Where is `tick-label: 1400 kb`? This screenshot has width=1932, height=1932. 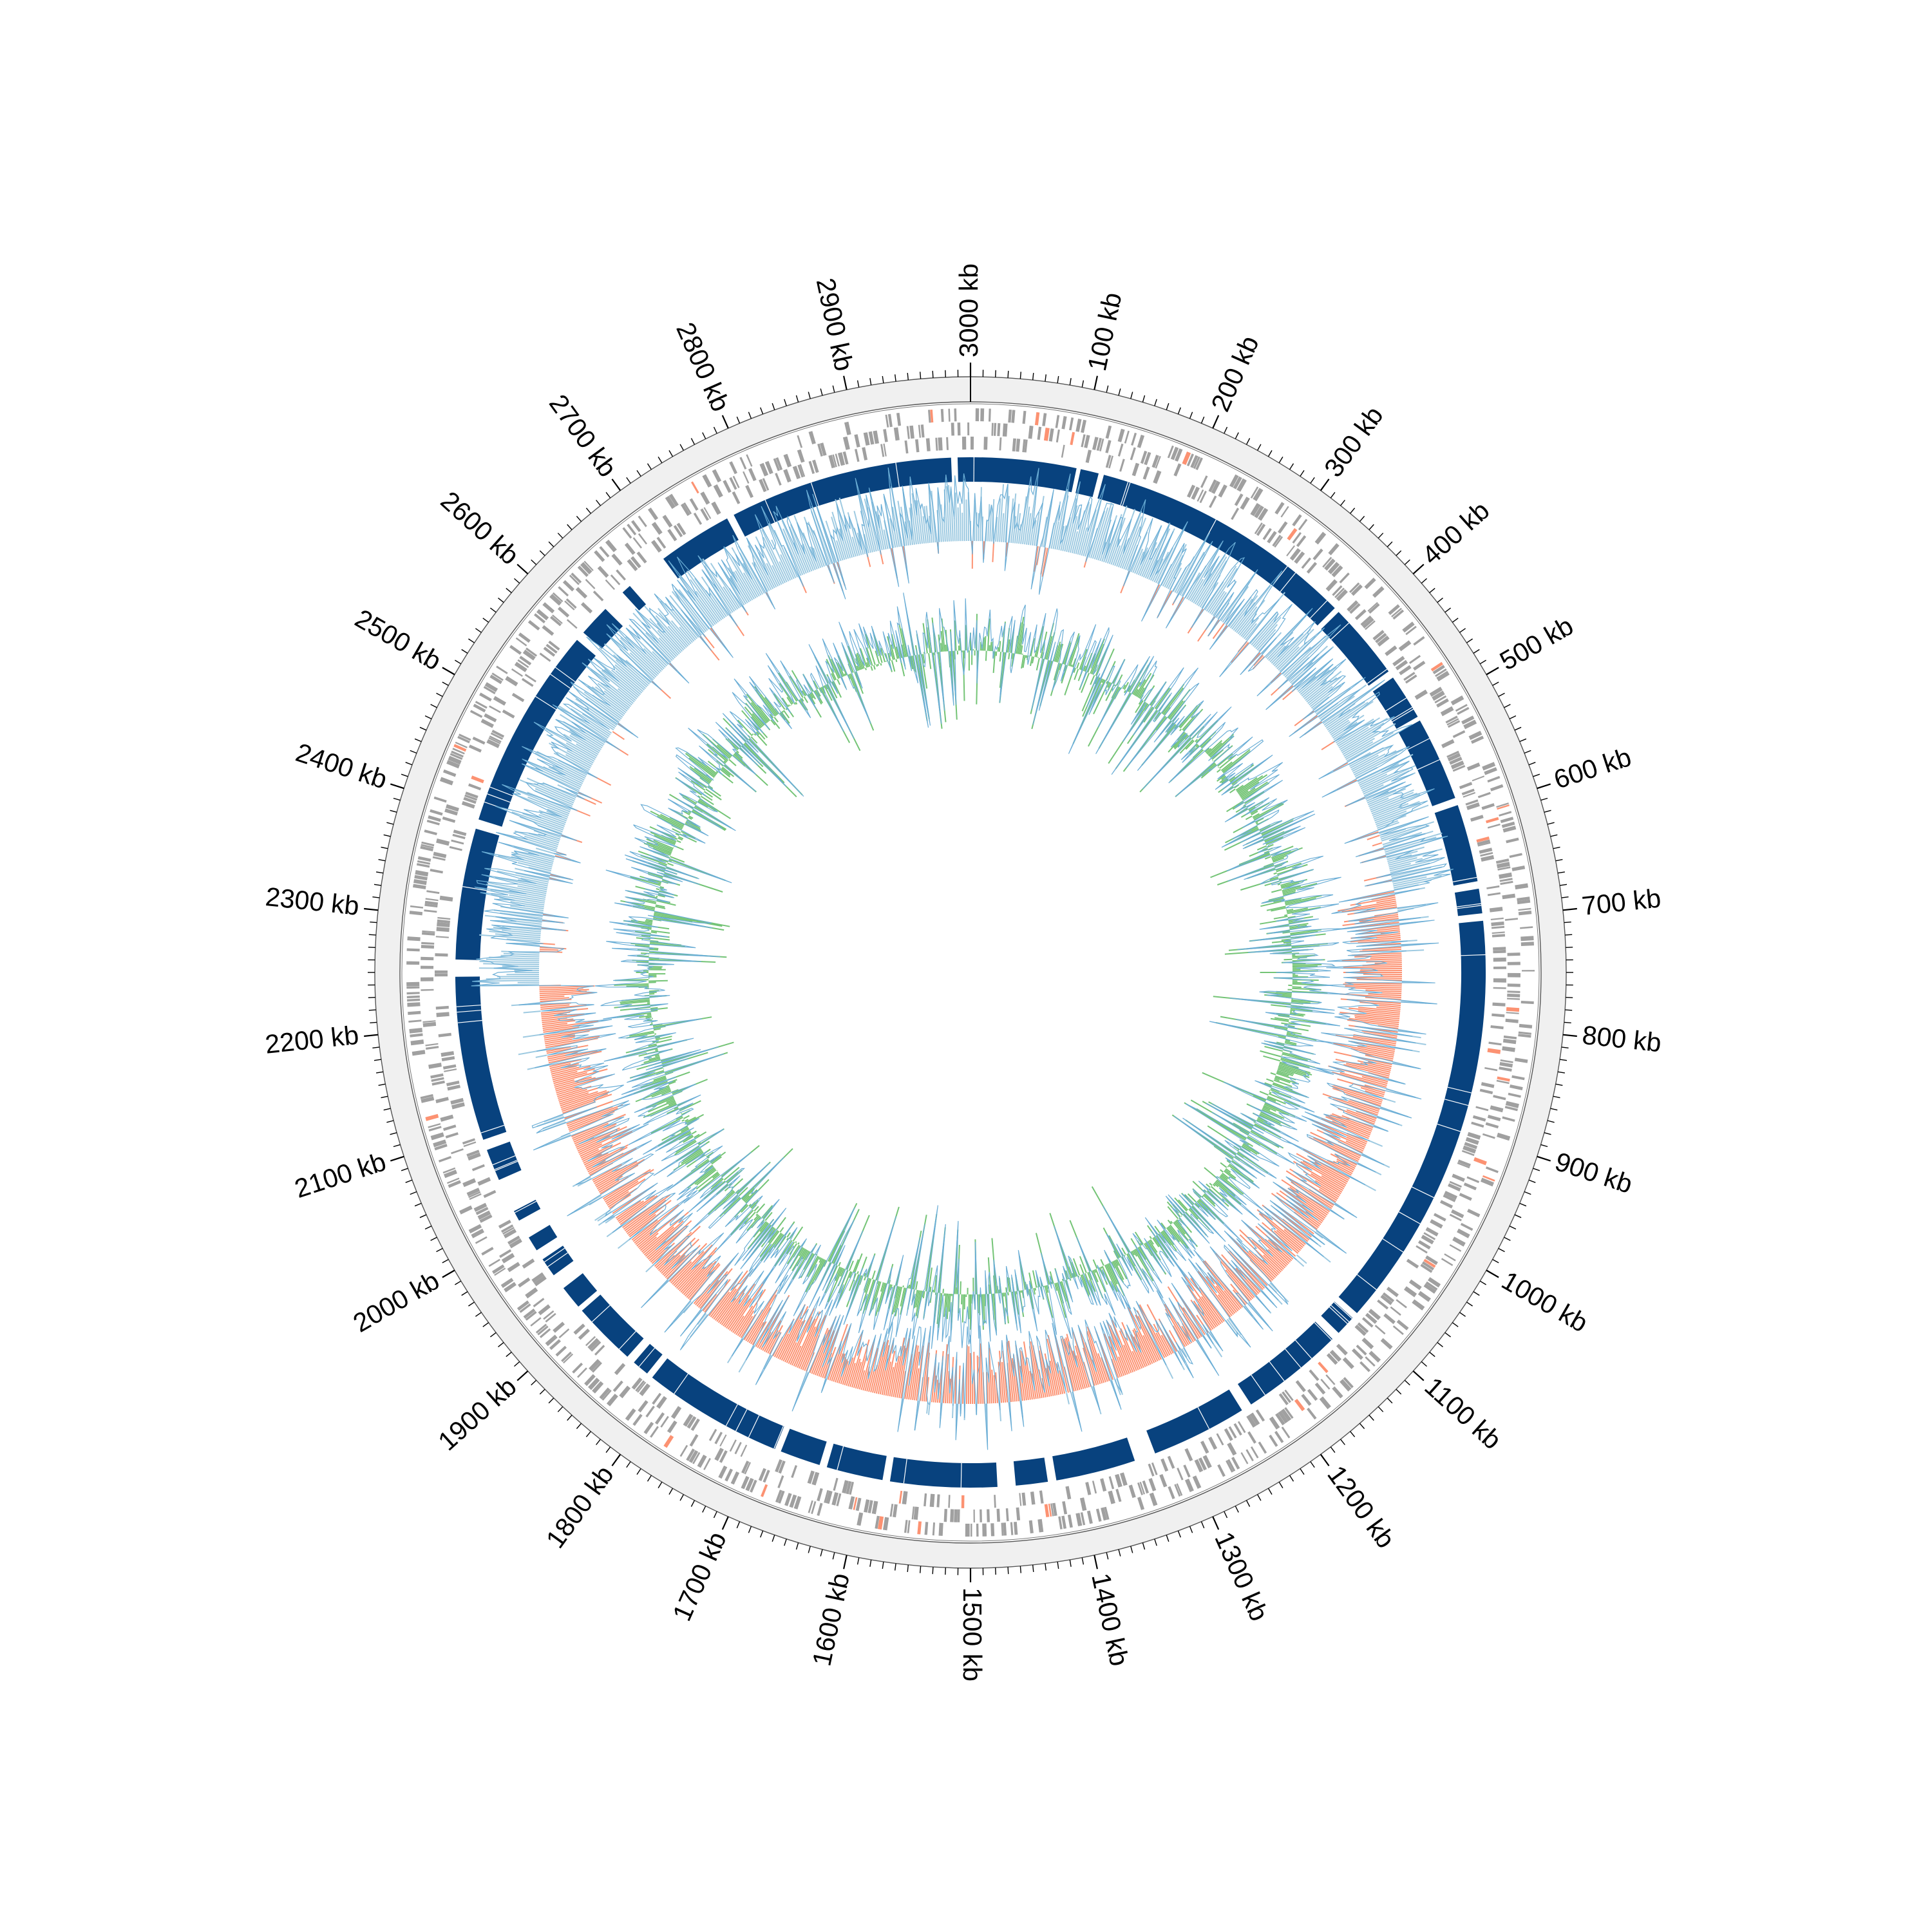 tick-label: 1400 kb is located at coordinates (1110, 1620).